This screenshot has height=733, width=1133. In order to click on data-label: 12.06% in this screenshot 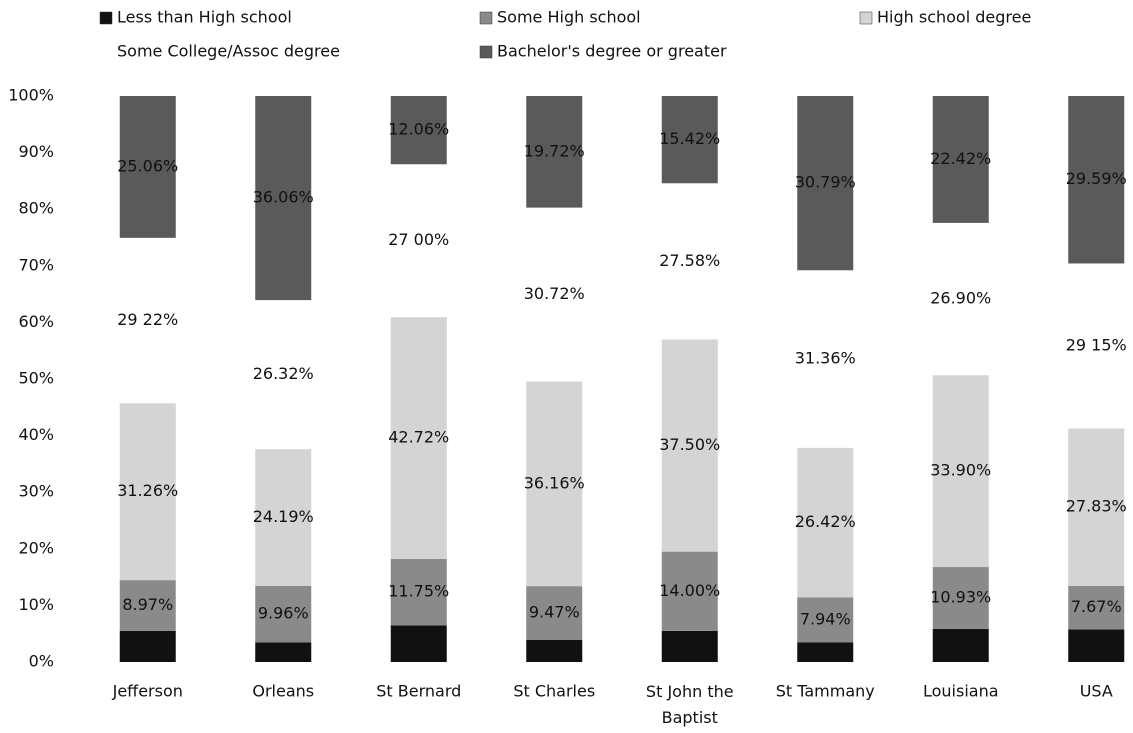, I will do `click(418, 129)`.